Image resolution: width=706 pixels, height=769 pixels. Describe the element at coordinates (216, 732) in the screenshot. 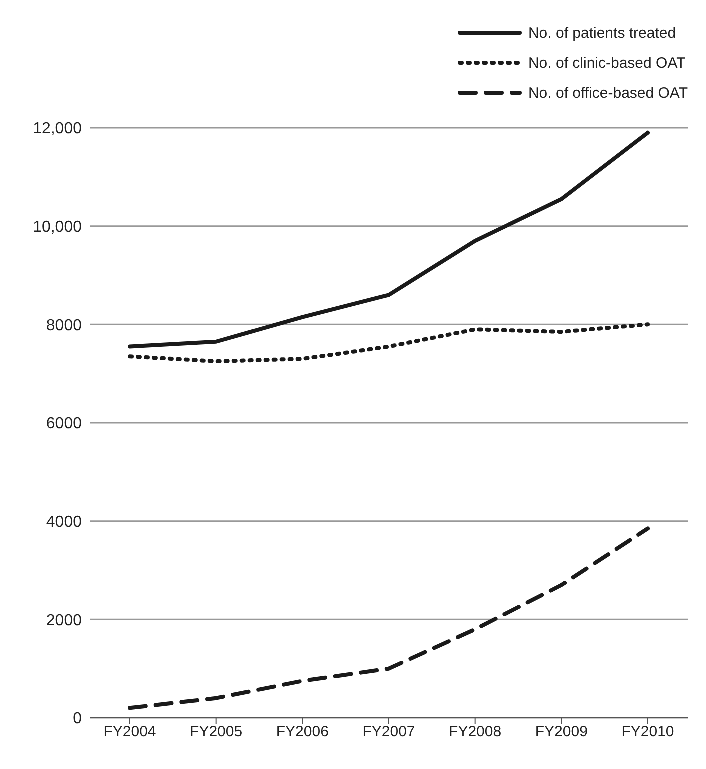

I see `x-tick-label: FY2005` at that location.